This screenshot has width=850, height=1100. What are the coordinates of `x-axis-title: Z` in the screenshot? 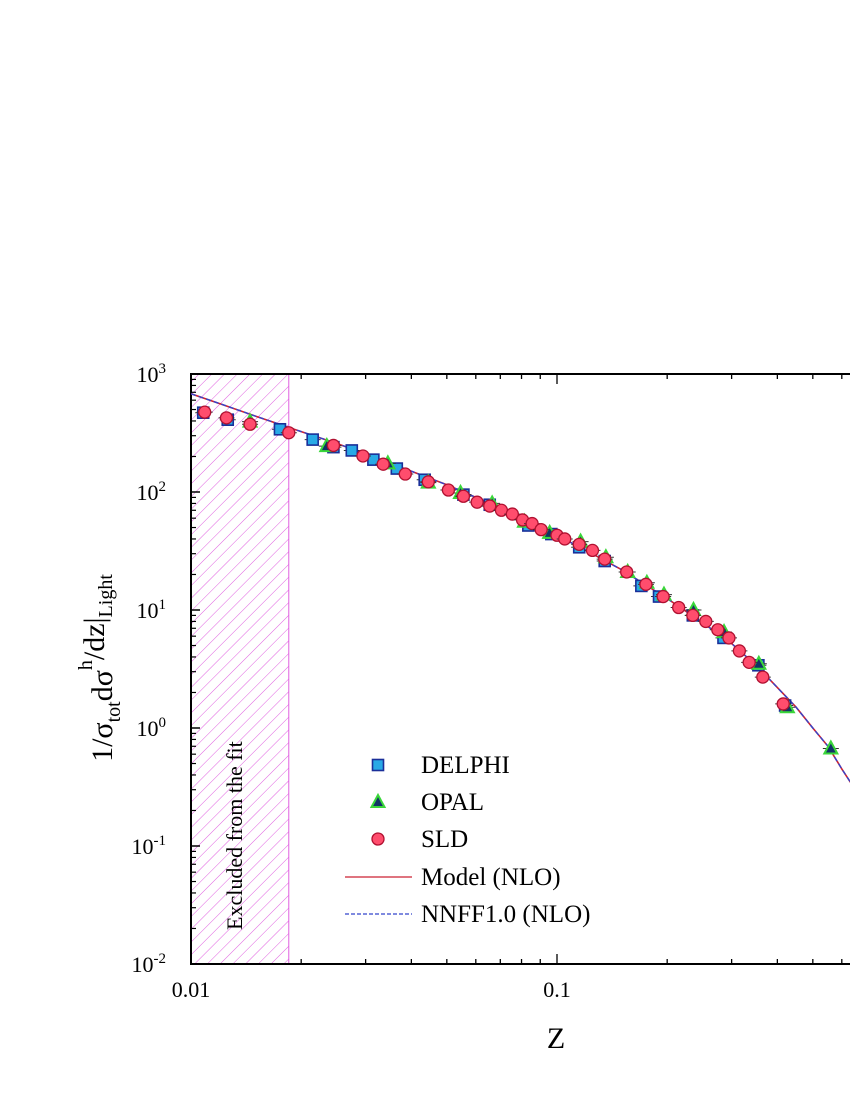 It's located at (556, 1038).